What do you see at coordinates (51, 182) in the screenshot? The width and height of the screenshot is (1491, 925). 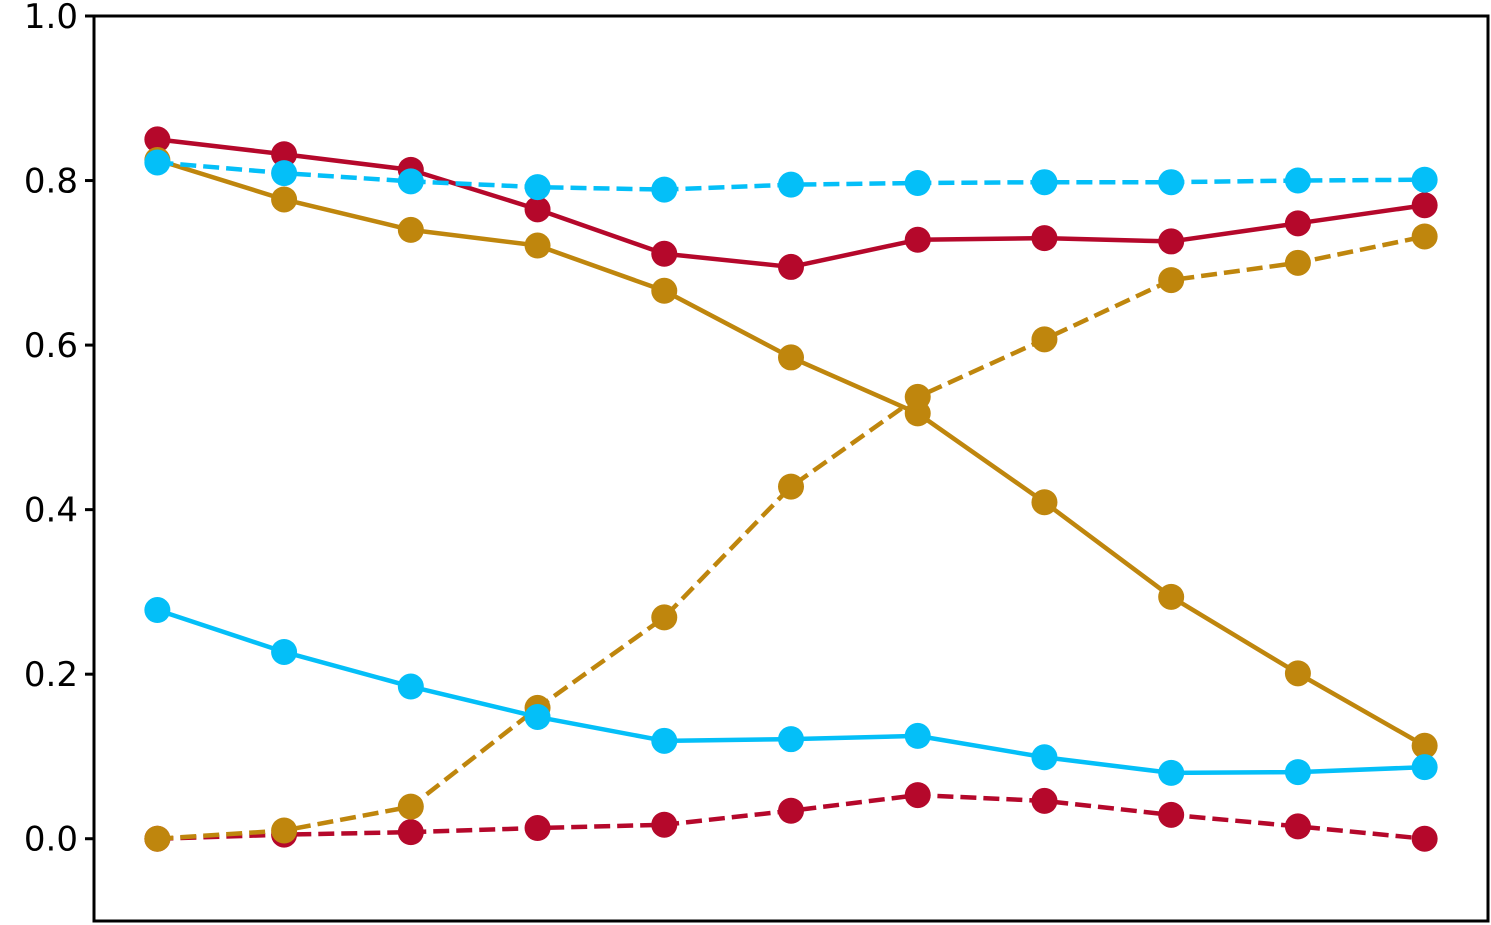 I see `y-tick-label-4: 0.8` at bounding box center [51, 182].